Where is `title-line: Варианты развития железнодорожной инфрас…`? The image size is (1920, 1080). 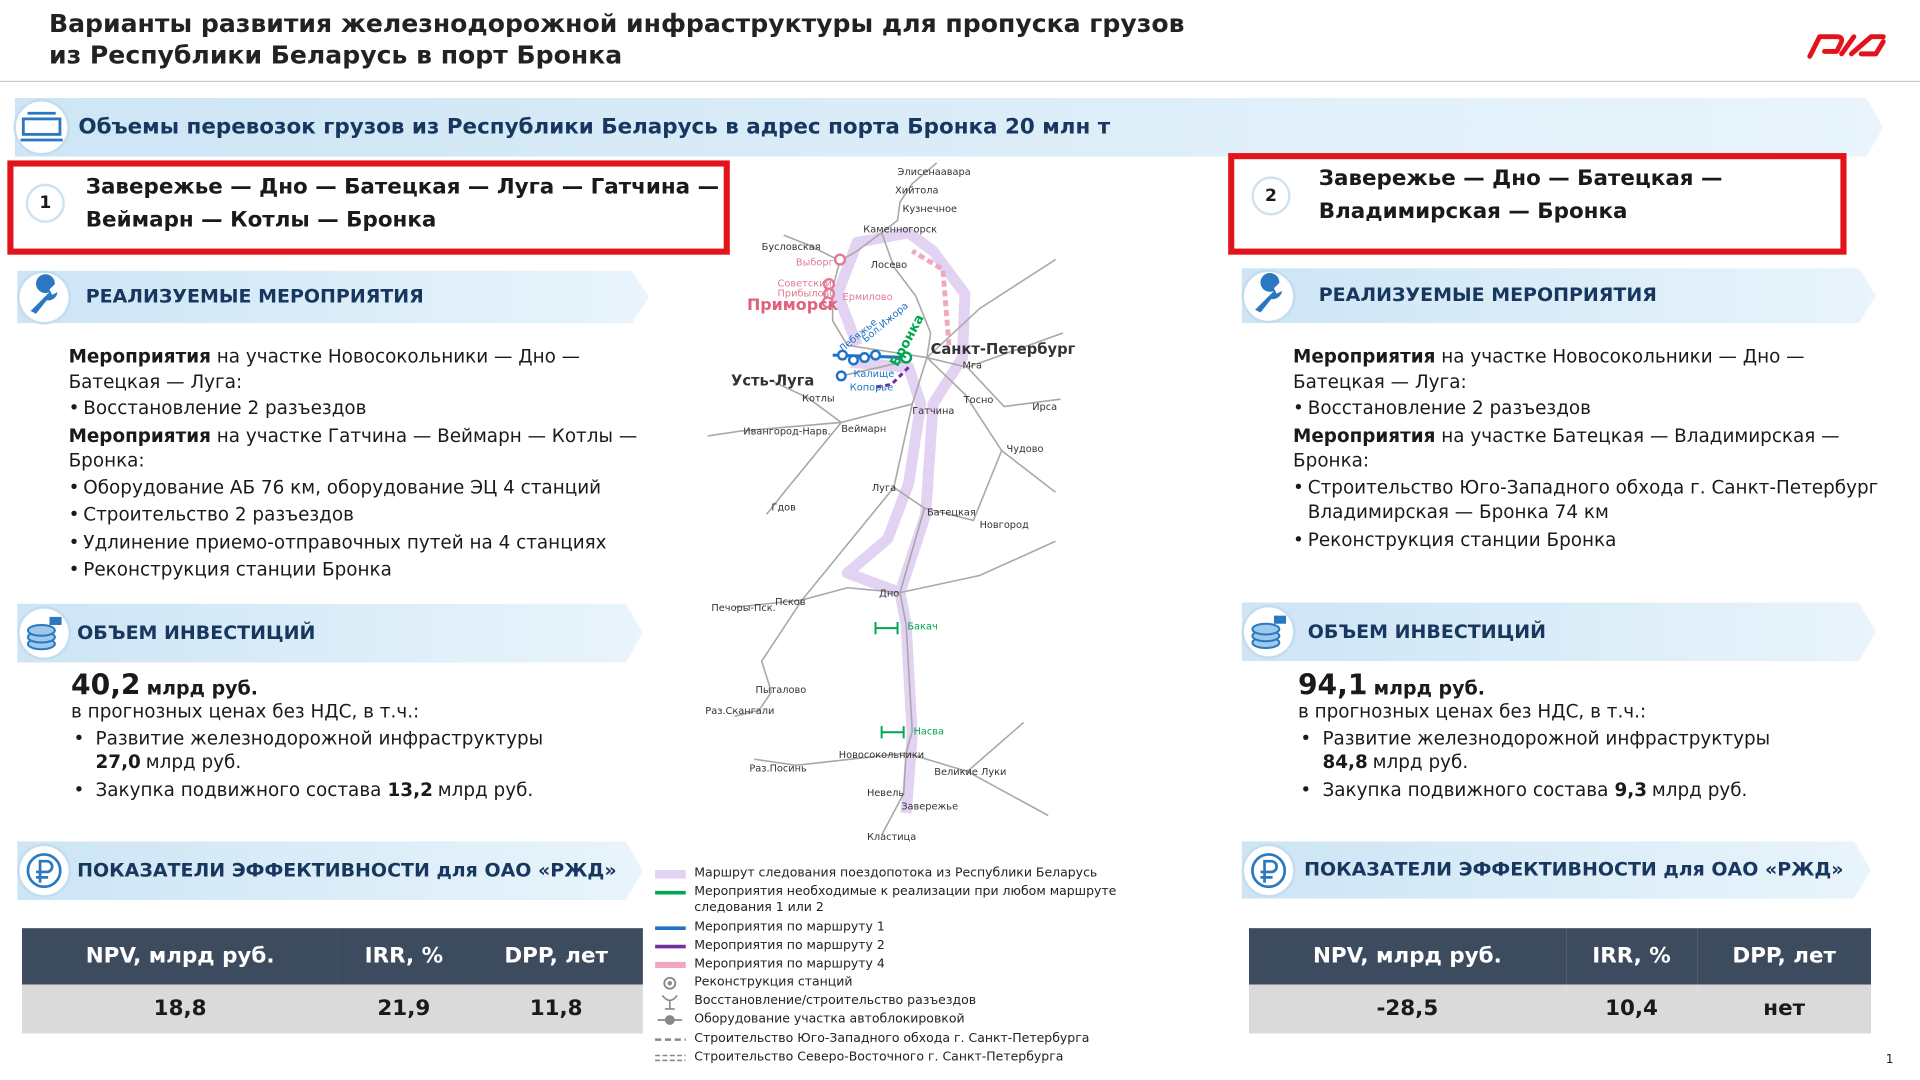
title-line: Варианты развития железнодорожной инфрас… is located at coordinates (616, 23).